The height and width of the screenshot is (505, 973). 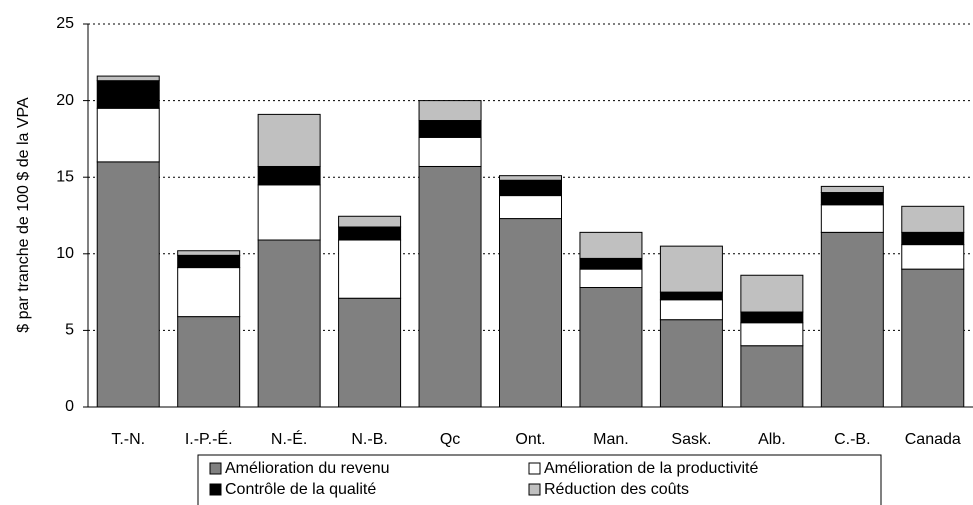 I want to click on y-tick-label: 20, so click(x=65, y=100).